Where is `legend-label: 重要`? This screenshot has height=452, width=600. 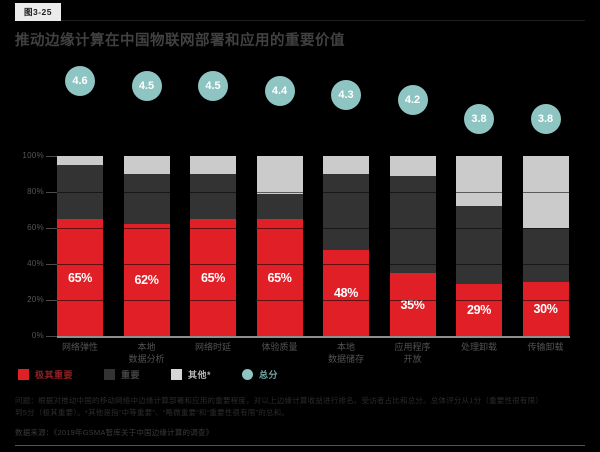
legend-label: 重要 is located at coordinates (131, 375).